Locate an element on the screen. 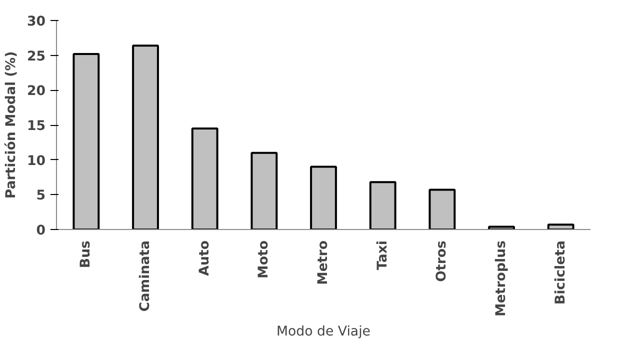  x-tick-label: Bus is located at coordinates (86, 254).